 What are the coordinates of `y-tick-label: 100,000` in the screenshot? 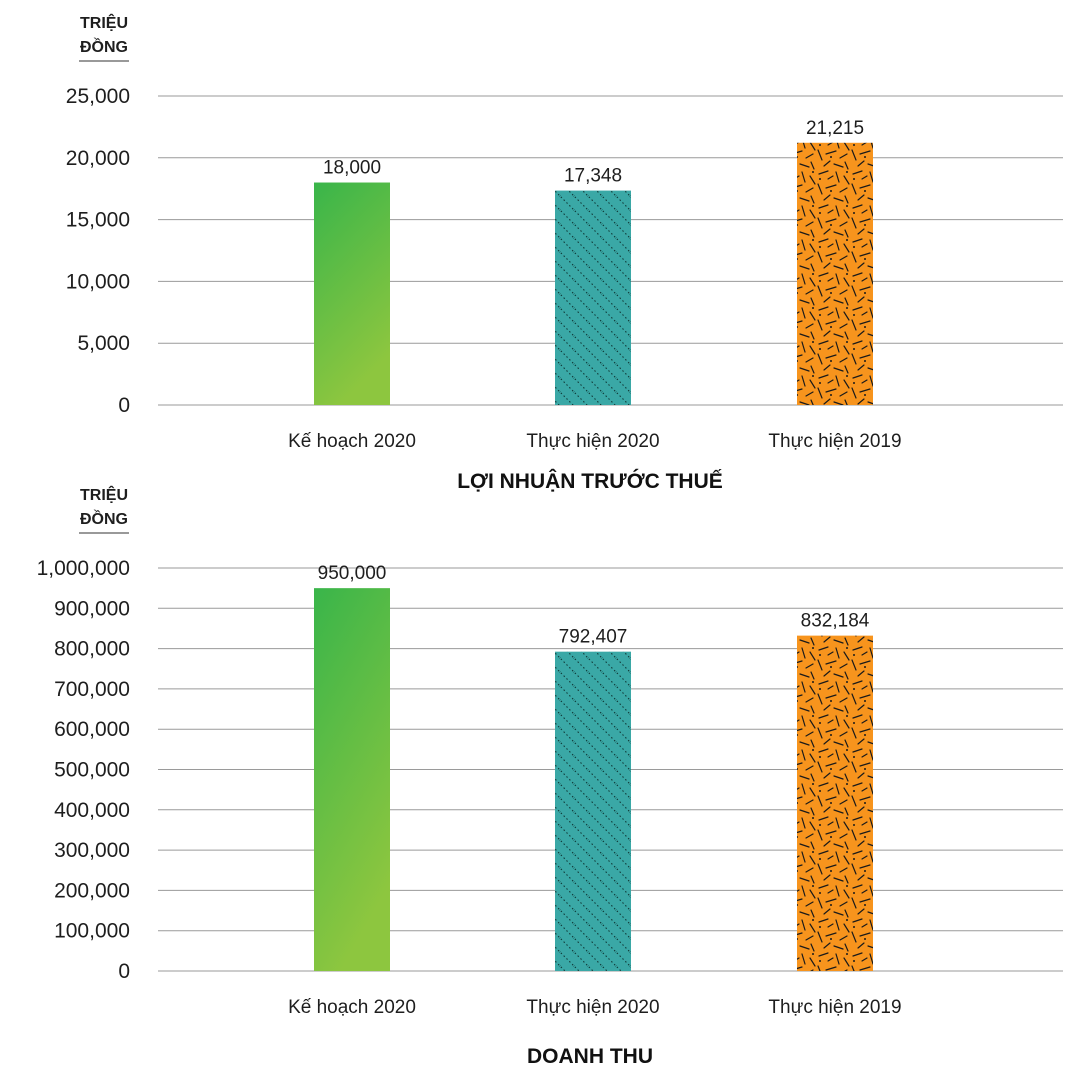 It's located at (92, 931).